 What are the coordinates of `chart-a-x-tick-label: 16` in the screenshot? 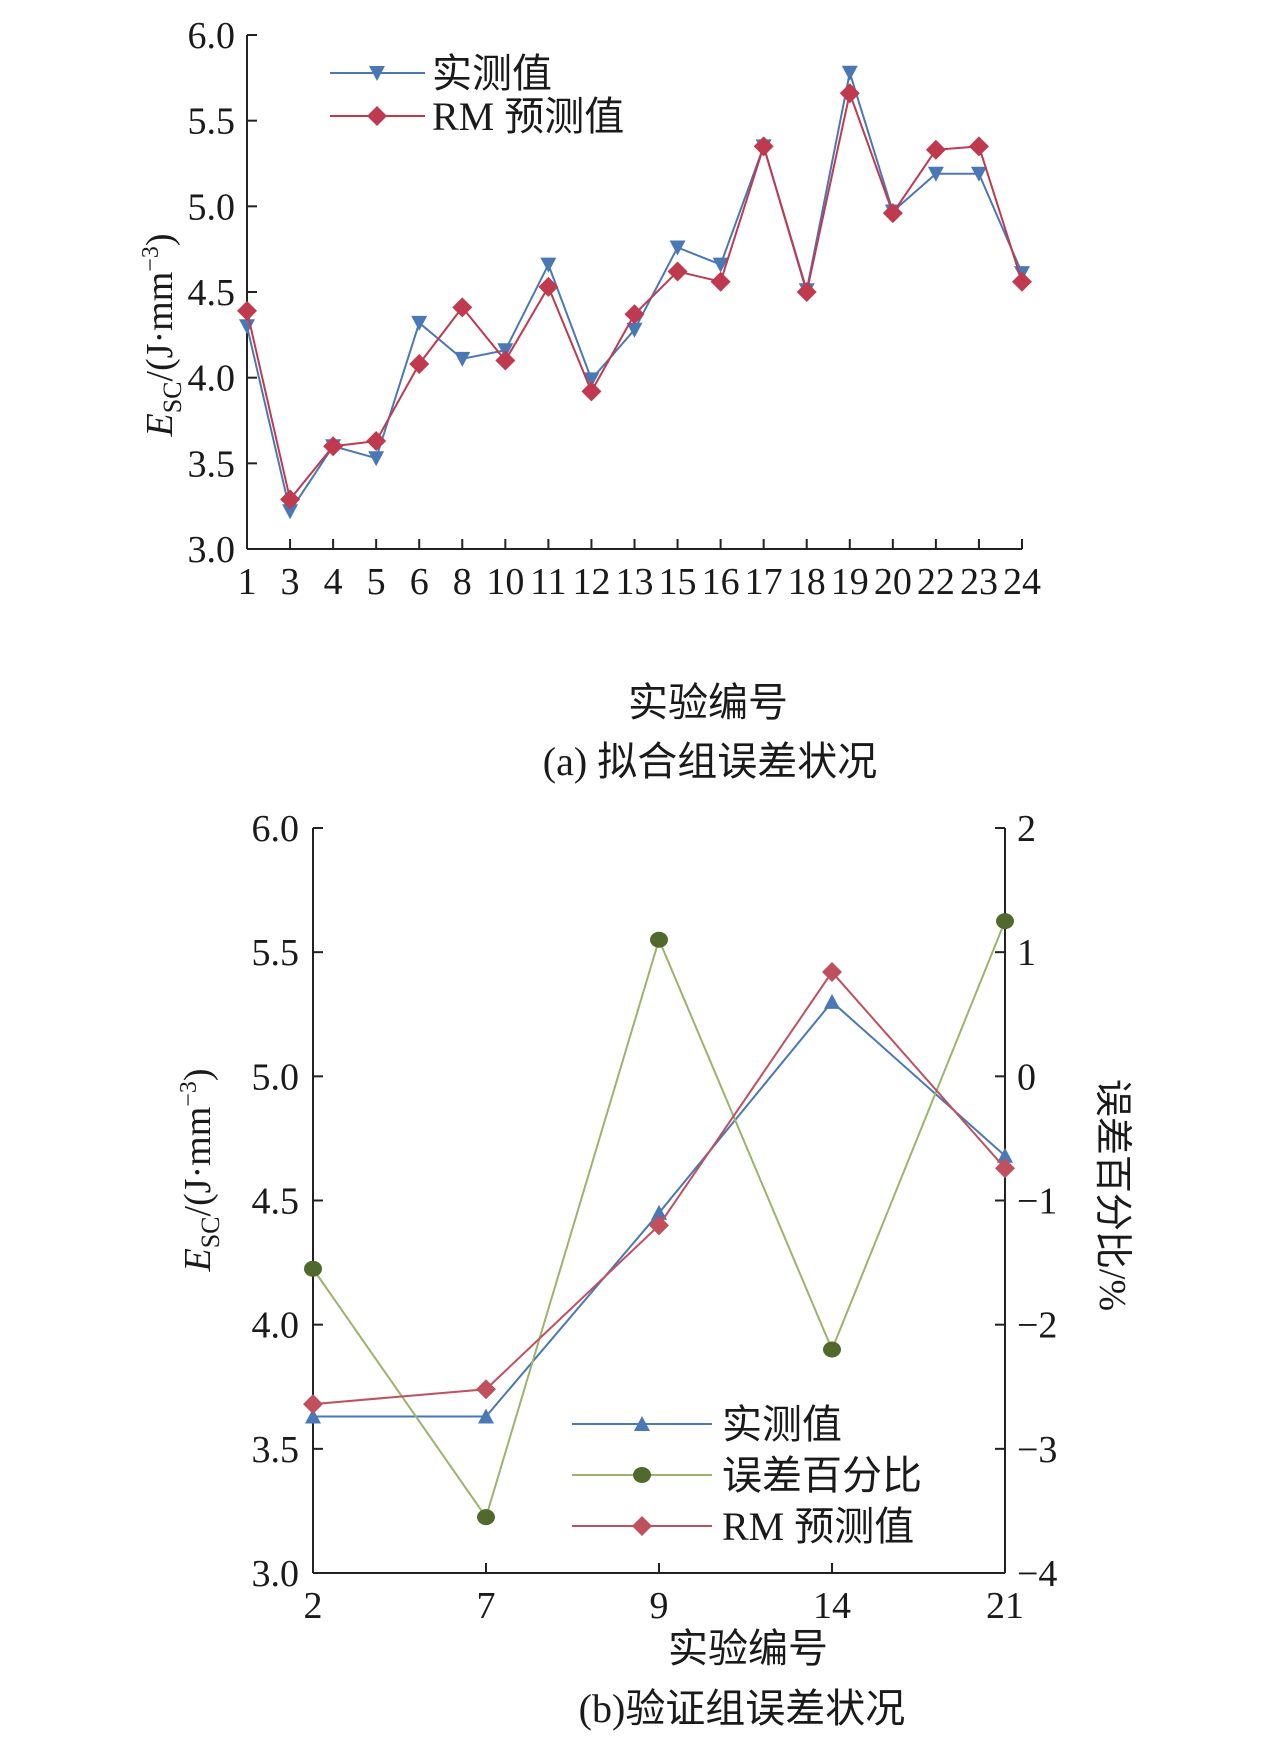 It's located at (721, 582).